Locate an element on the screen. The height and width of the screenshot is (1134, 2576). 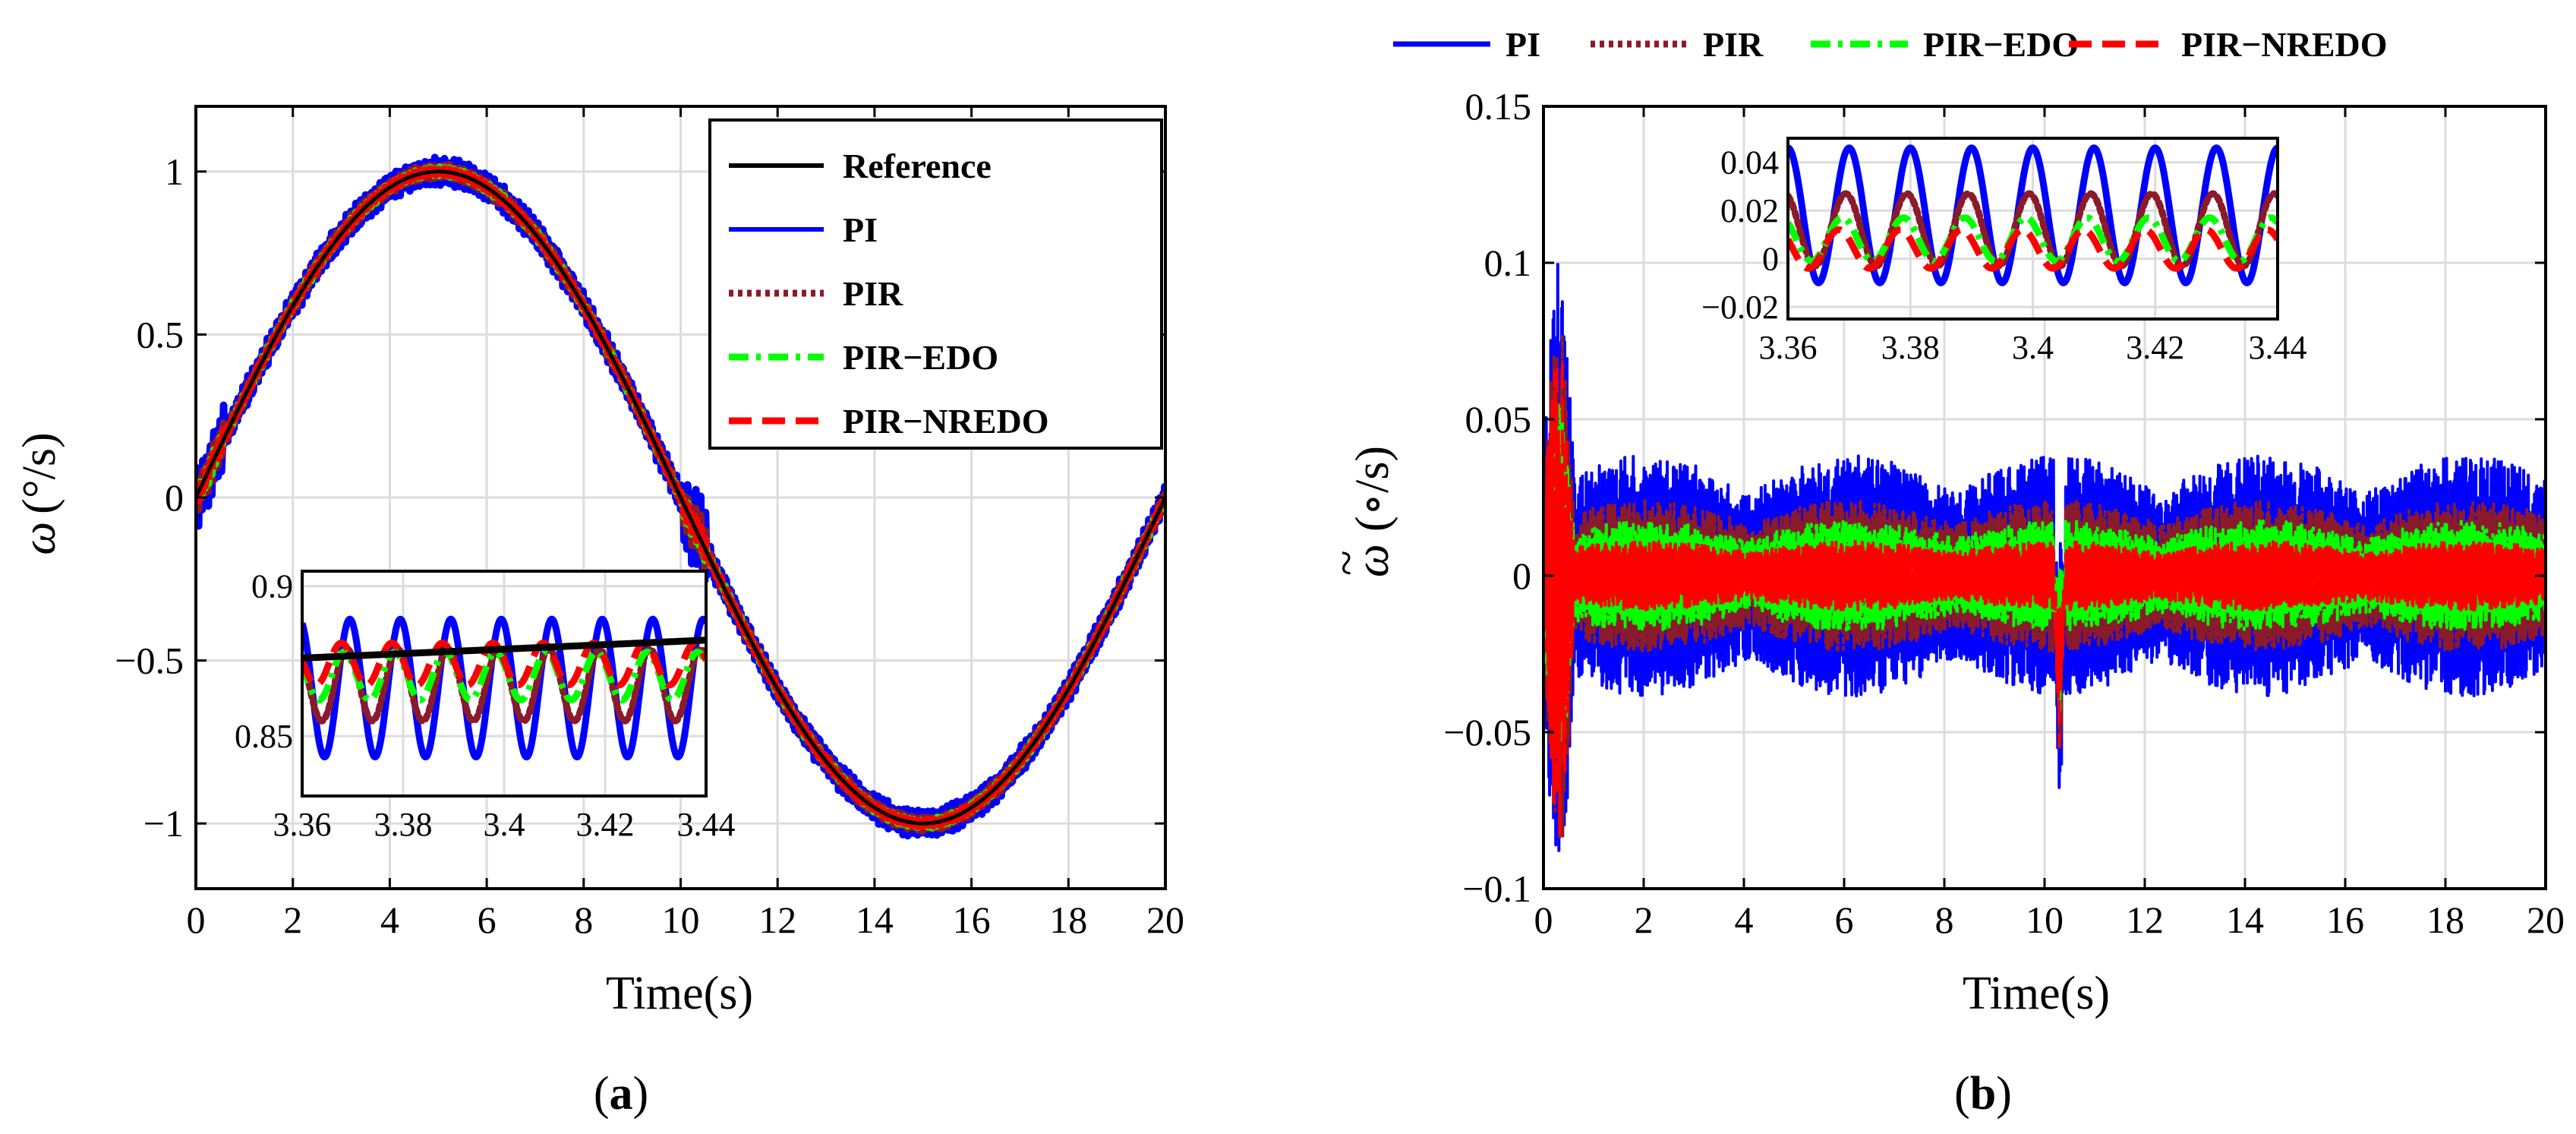
panel-b-y-tick-label: 0.1 is located at coordinates (1508, 263).